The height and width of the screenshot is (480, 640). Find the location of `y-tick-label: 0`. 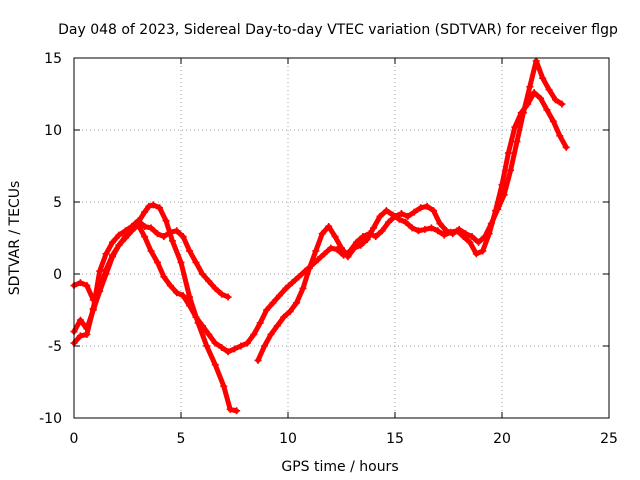

y-tick-label: 0 is located at coordinates (57, 275).